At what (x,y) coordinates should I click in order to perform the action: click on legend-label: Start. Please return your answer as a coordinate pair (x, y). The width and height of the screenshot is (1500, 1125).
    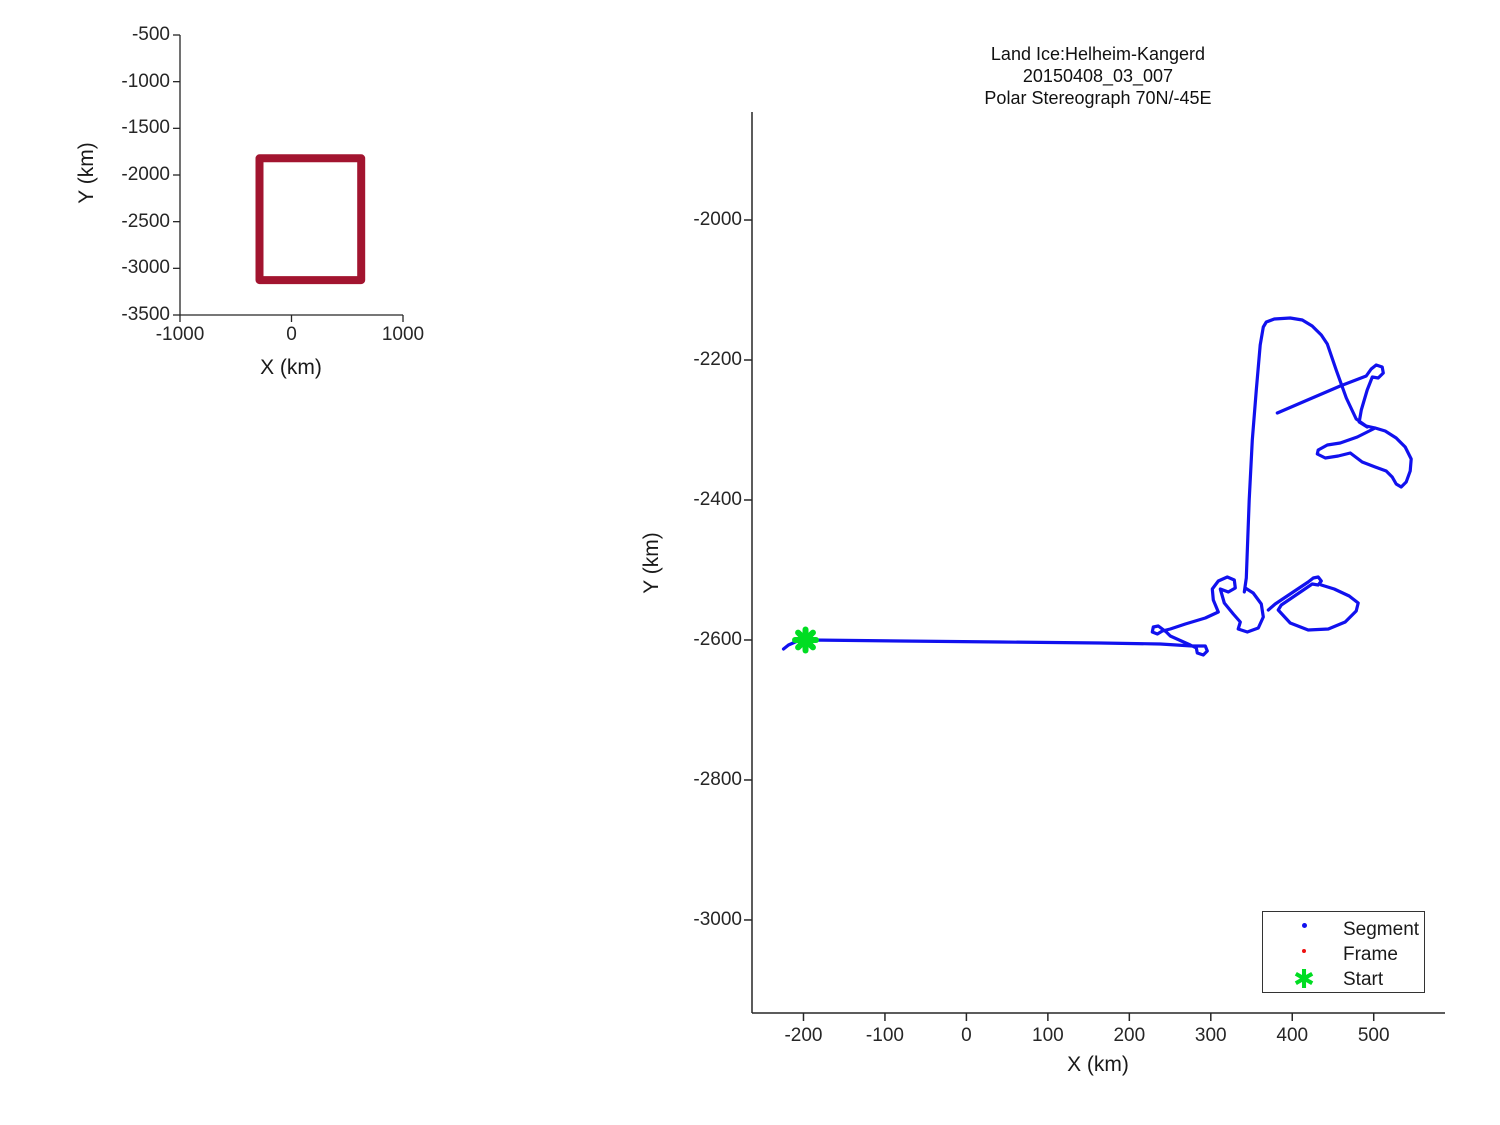
    Looking at the image, I should click on (1363, 979).